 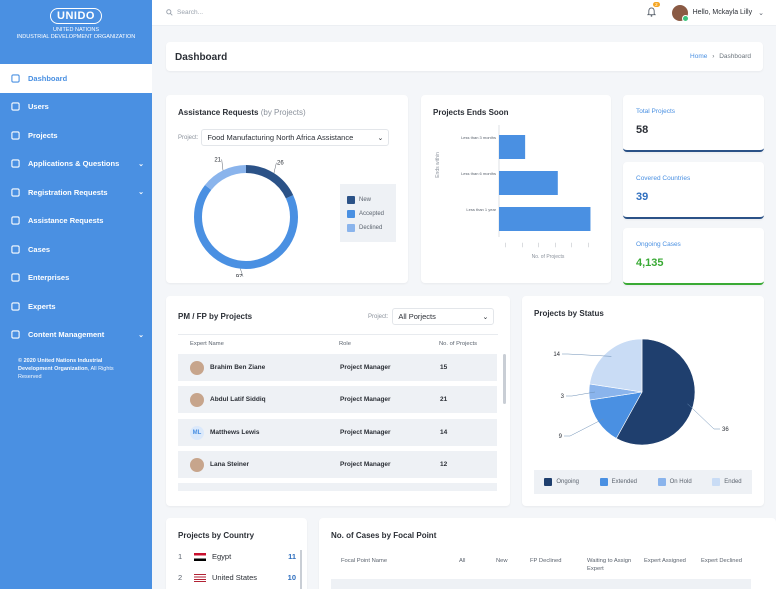 I want to click on sidebar-item-label: Cases, so click(x=39, y=249).